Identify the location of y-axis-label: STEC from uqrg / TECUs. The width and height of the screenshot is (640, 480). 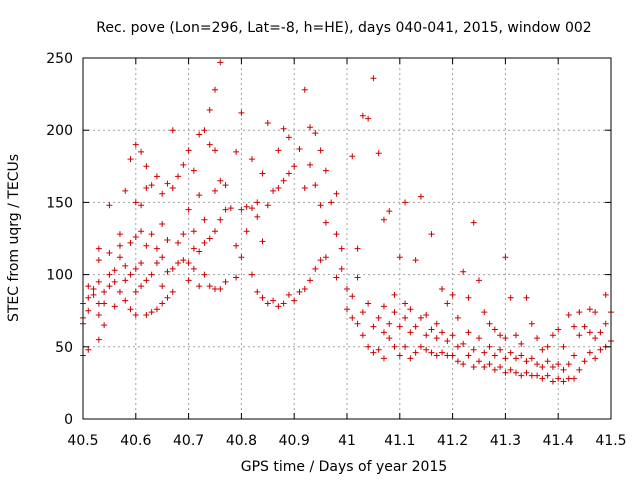
(14, 238).